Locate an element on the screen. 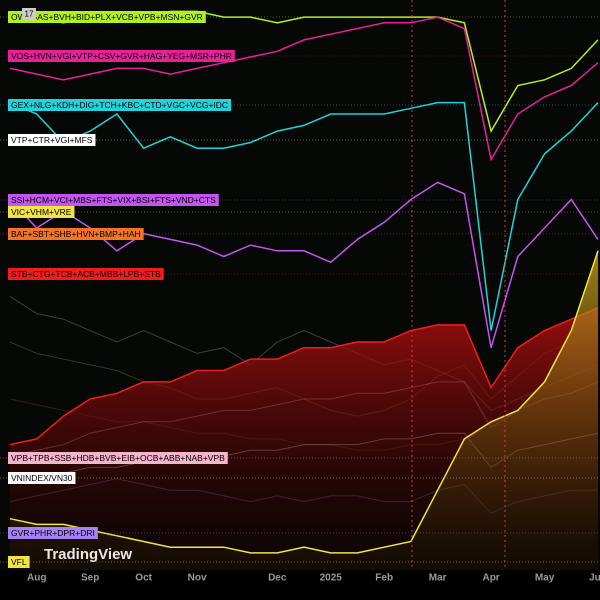 The height and width of the screenshot is (600, 600). legend-label: GVR+PHR+DPR+DRI is located at coordinates (53, 533).